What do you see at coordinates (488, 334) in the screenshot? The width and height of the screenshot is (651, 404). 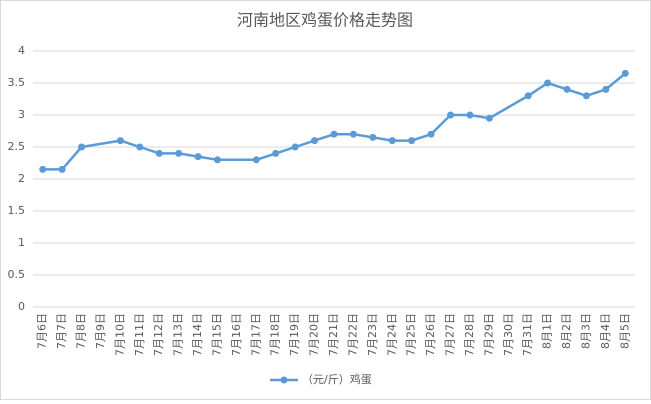 I see `x-tick-label: 7月29日` at bounding box center [488, 334].